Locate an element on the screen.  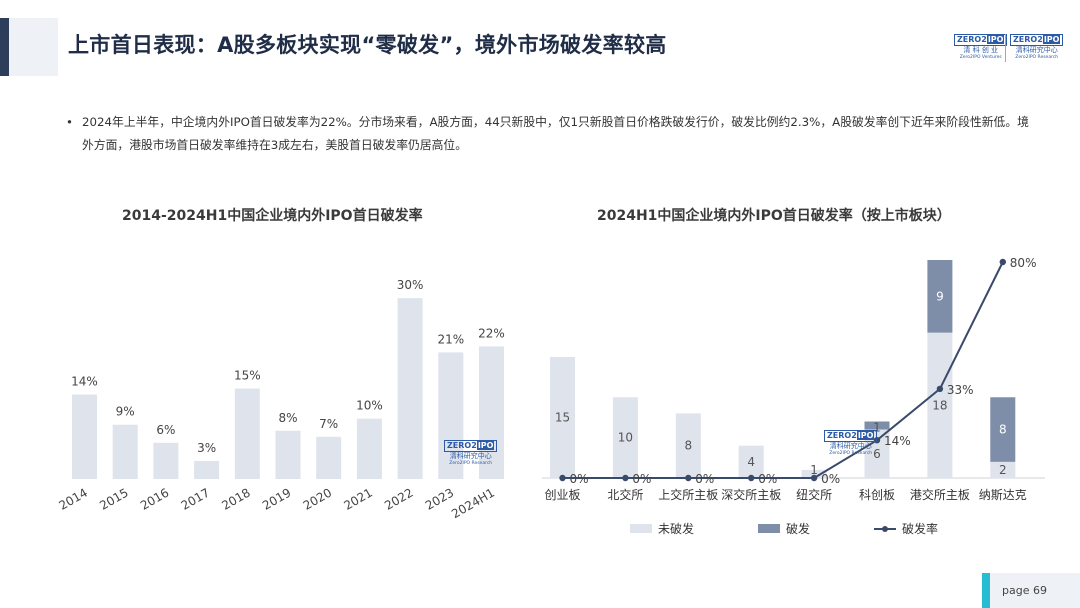
data-label-2014: 14% is located at coordinates (84, 382).